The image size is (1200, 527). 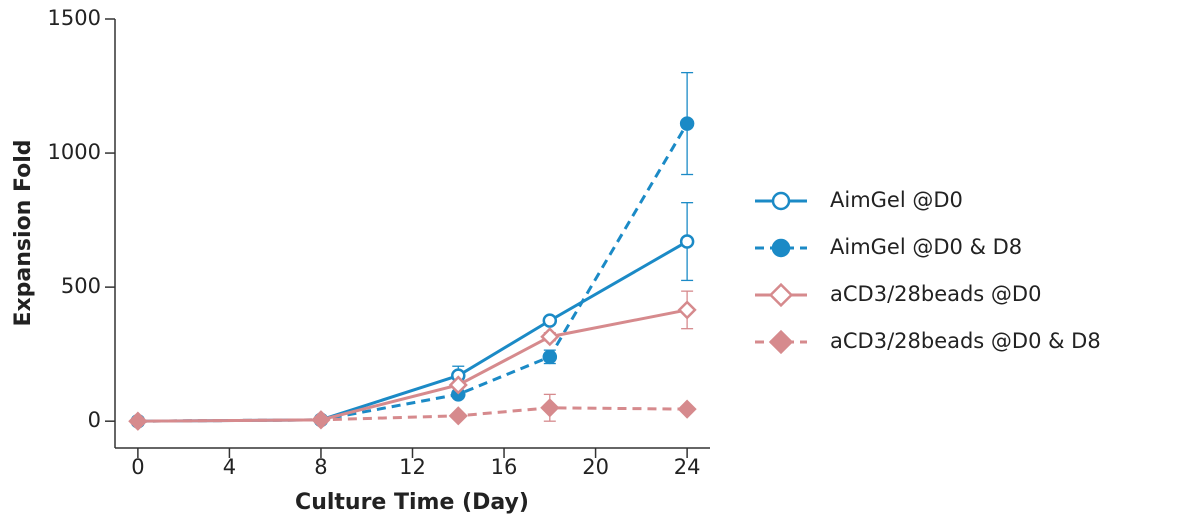 What do you see at coordinates (687, 467) in the screenshot?
I see `x-tick-label: 24` at bounding box center [687, 467].